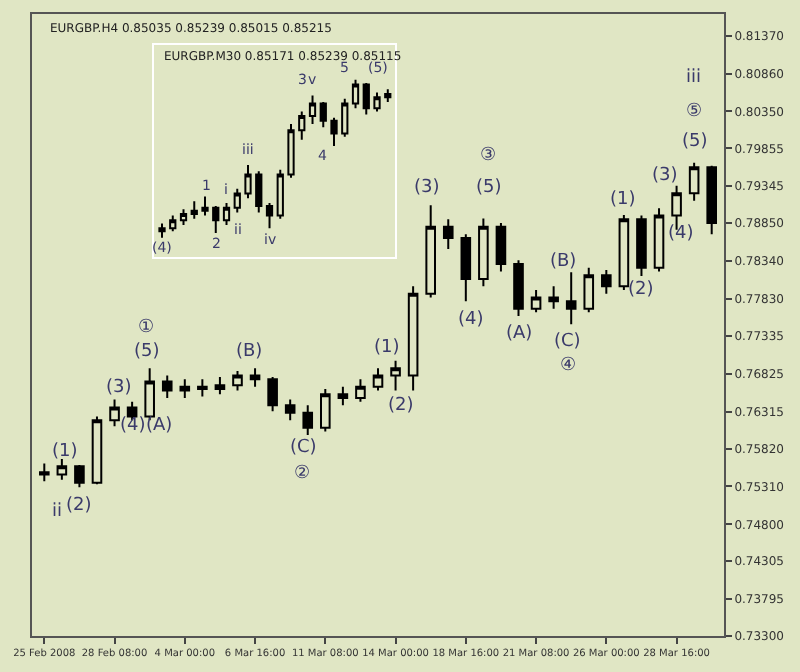  I want to click on annotation: ii, so click(57, 512).